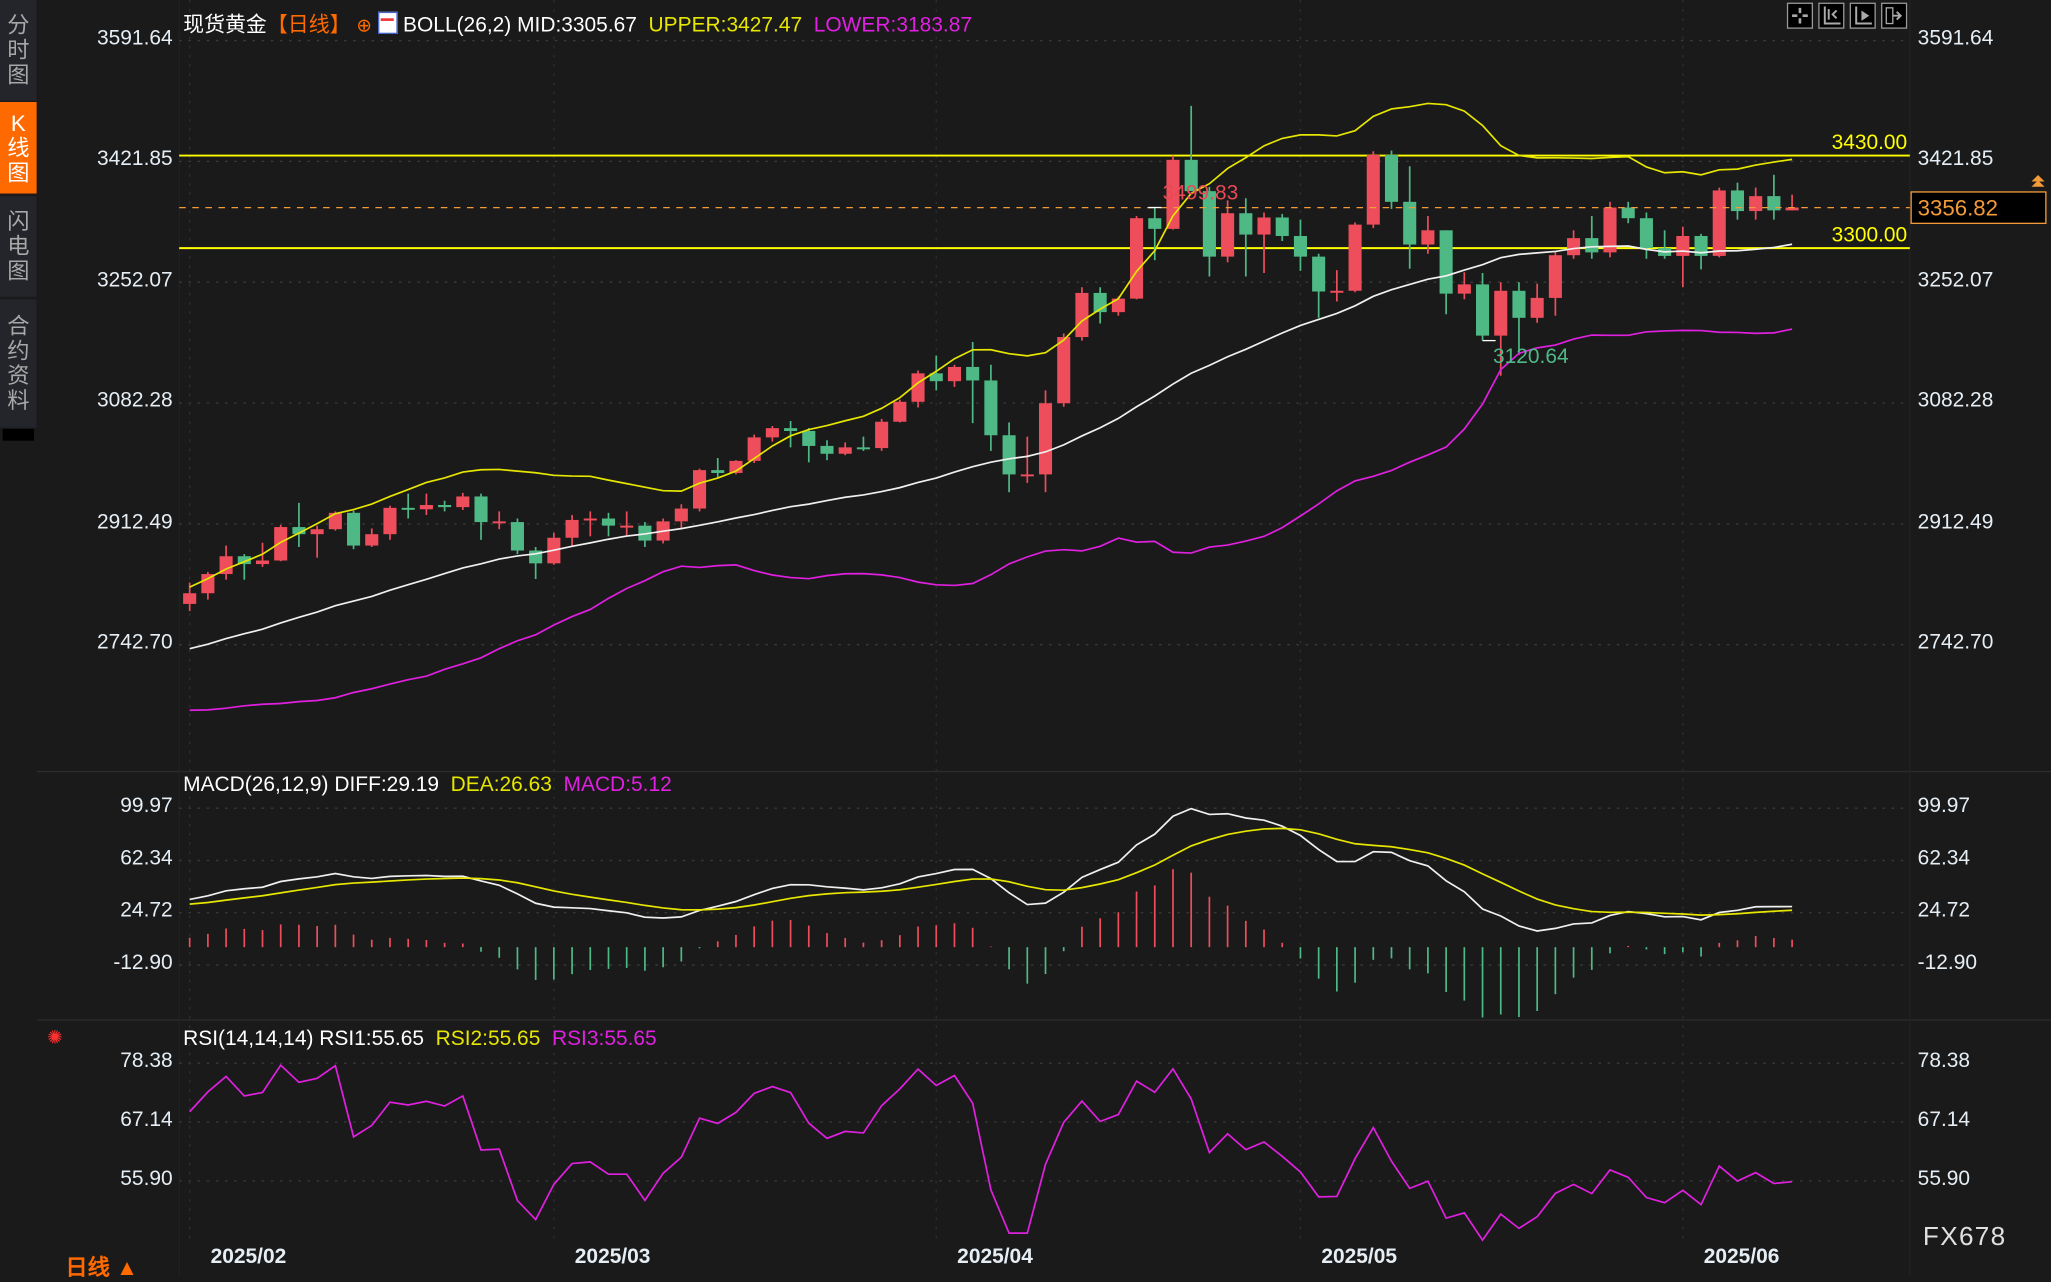 The image size is (2051, 1282). What do you see at coordinates (1862, 15) in the screenshot?
I see `zoom-out-icon` at bounding box center [1862, 15].